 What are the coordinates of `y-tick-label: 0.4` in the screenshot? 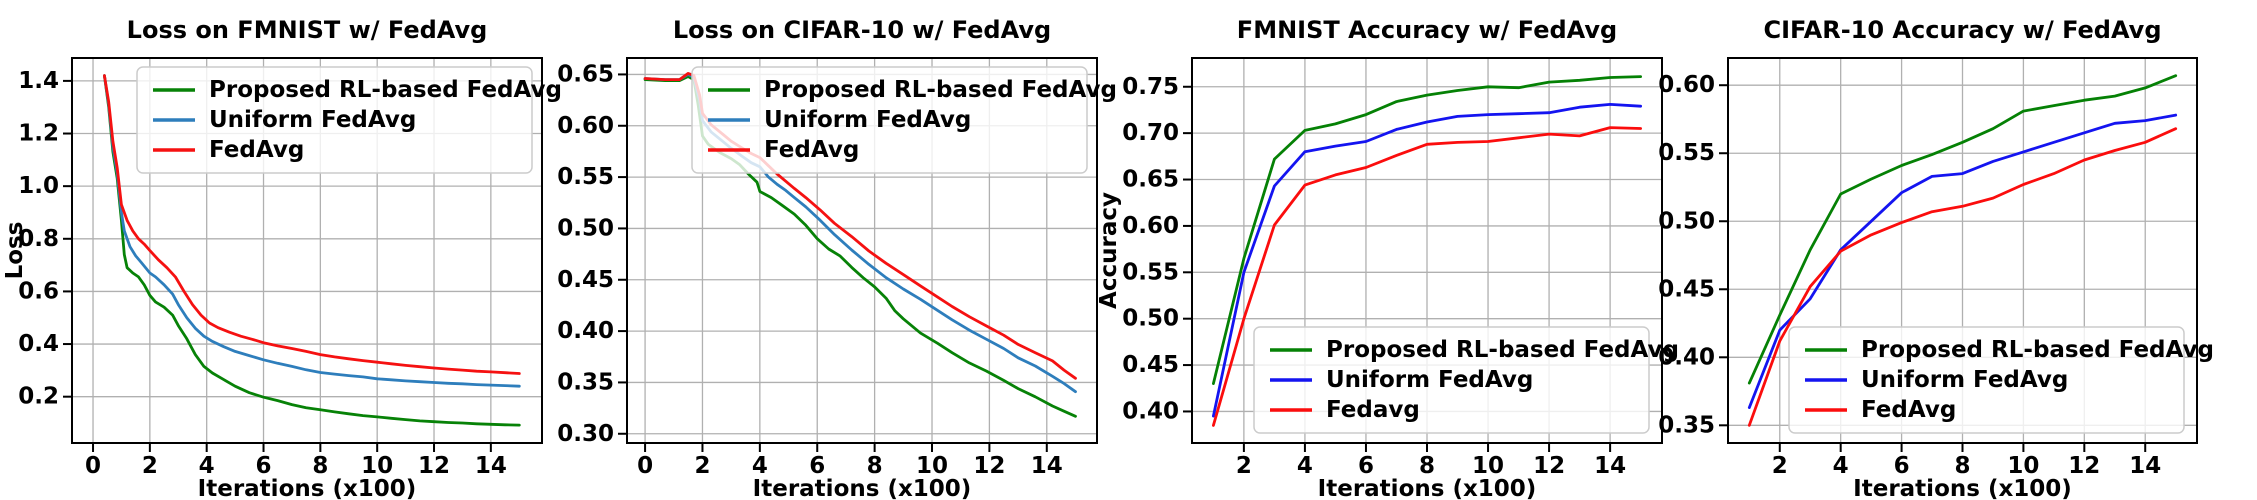 It's located at (38, 344).